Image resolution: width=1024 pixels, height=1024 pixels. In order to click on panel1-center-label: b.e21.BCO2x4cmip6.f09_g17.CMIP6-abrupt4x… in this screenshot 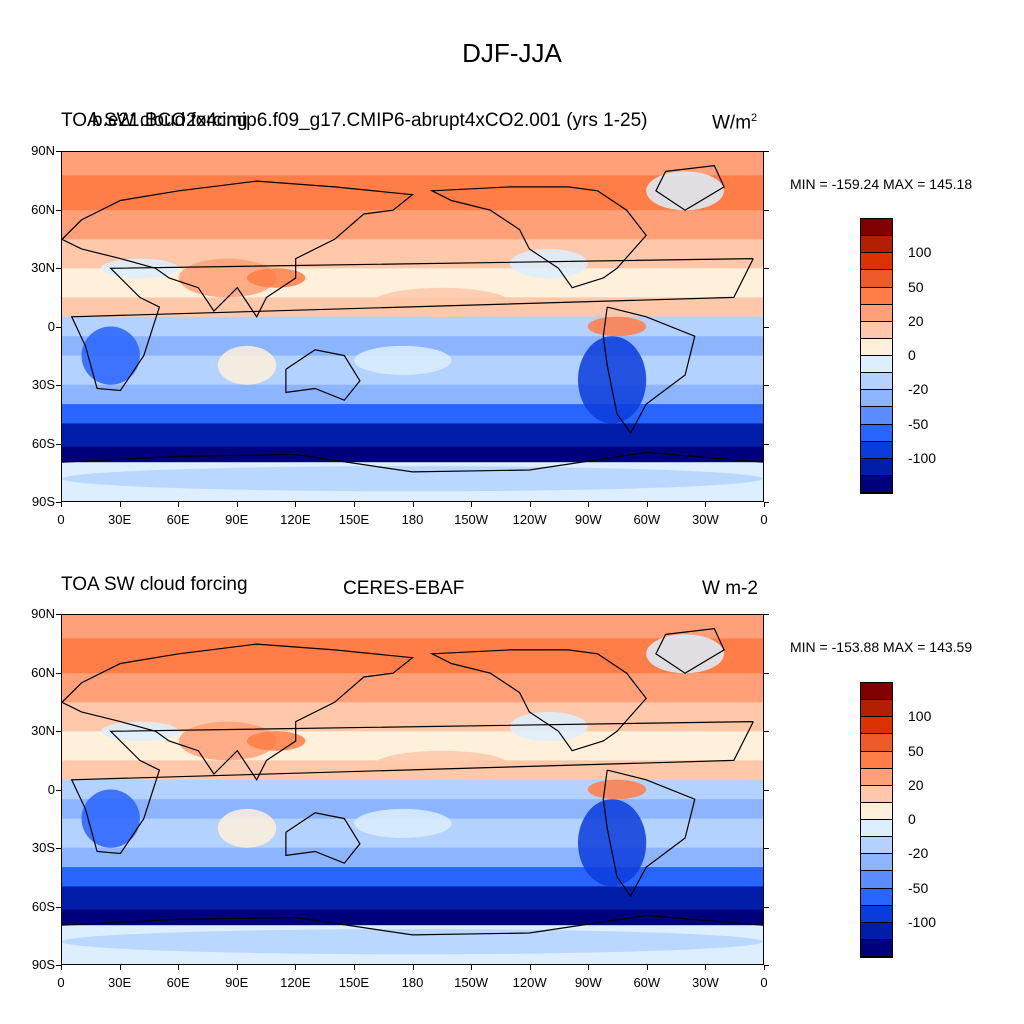, I will do `click(370, 120)`.